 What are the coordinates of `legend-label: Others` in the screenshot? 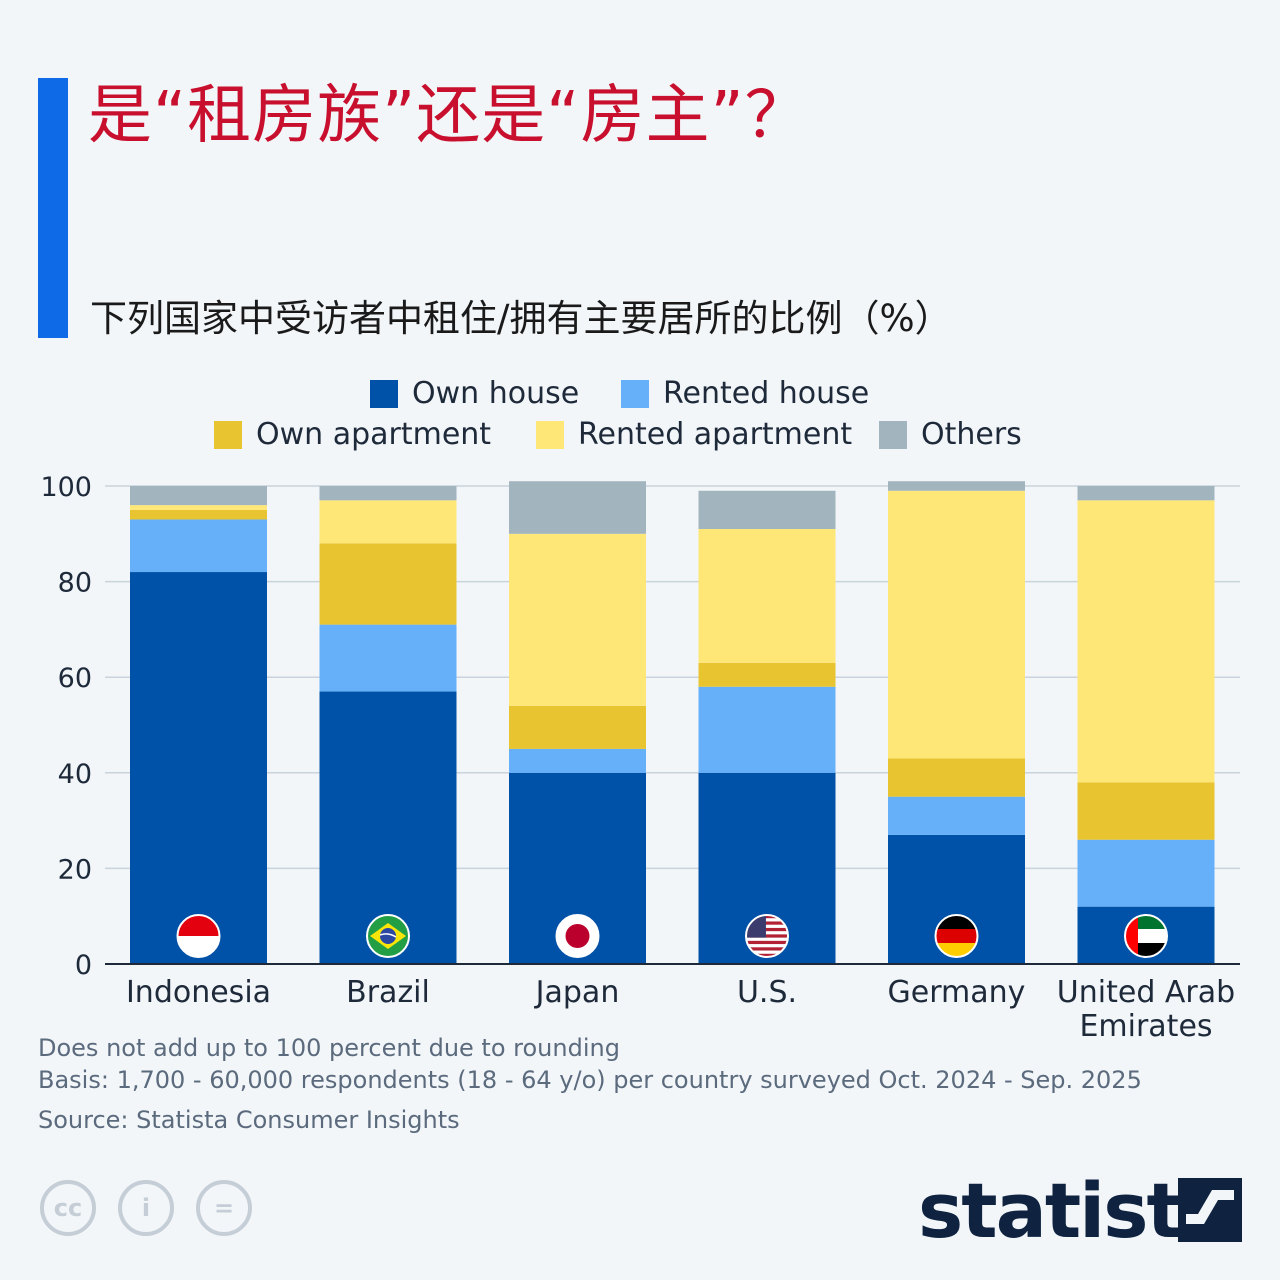 It's located at (971, 434).